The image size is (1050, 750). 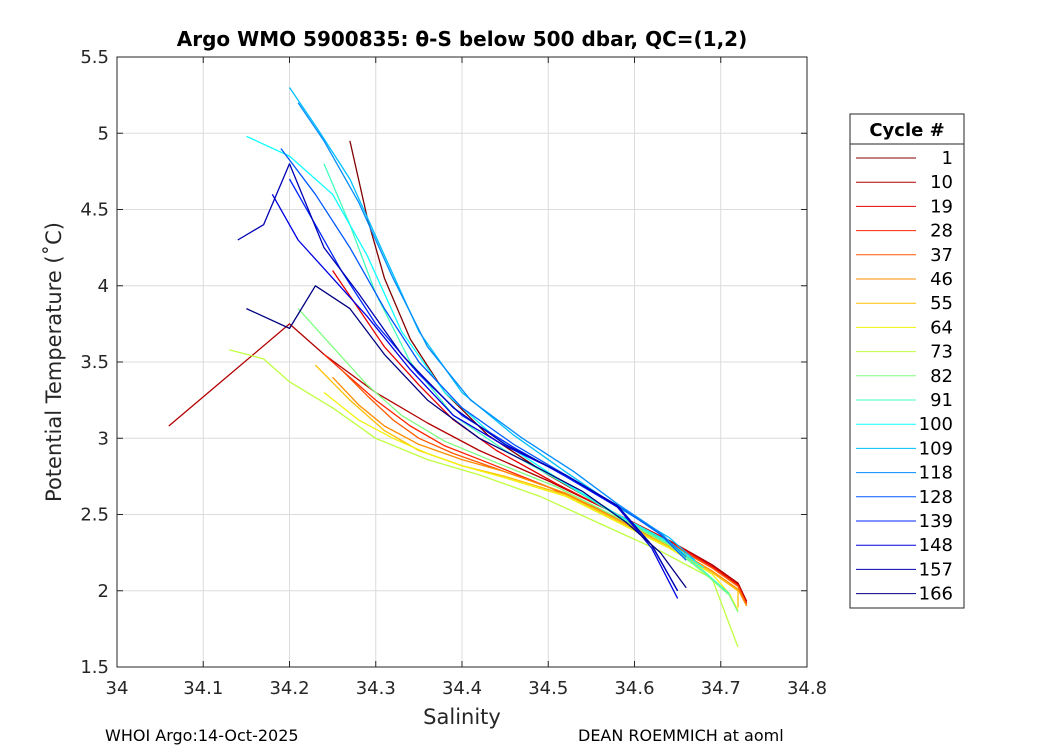 What do you see at coordinates (941, 279) in the screenshot?
I see `legend-label-cycle-46: 46` at bounding box center [941, 279].